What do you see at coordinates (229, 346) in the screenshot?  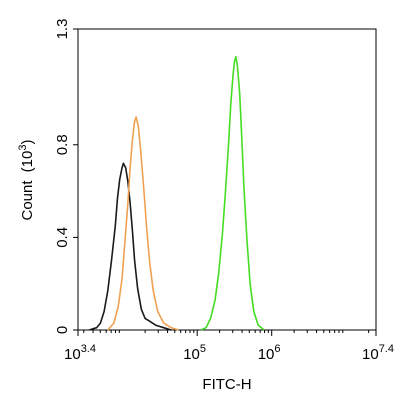 I see `x-axis-ticks: 103.4 10⁵ 10⁶ 107.4` at bounding box center [229, 346].